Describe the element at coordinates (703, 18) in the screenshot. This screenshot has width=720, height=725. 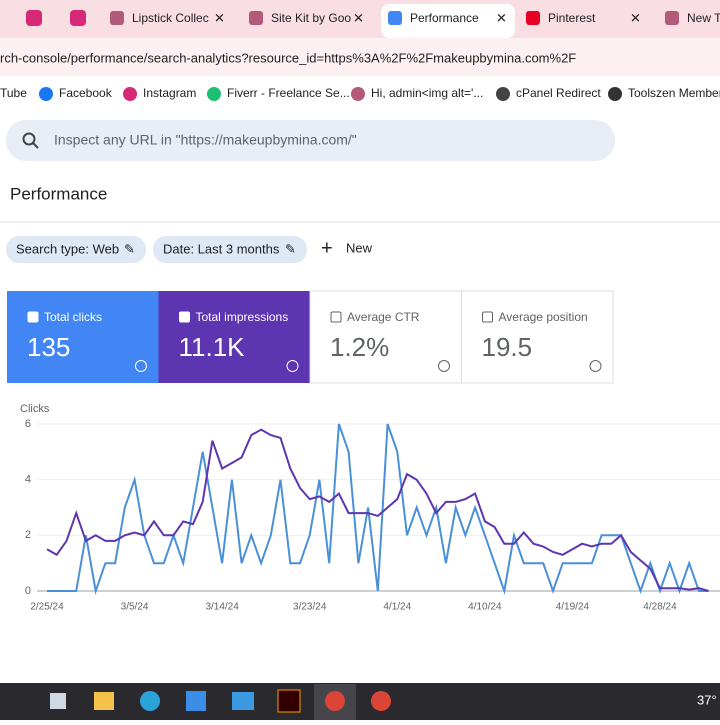
I see `tab-title: New Ta` at that location.